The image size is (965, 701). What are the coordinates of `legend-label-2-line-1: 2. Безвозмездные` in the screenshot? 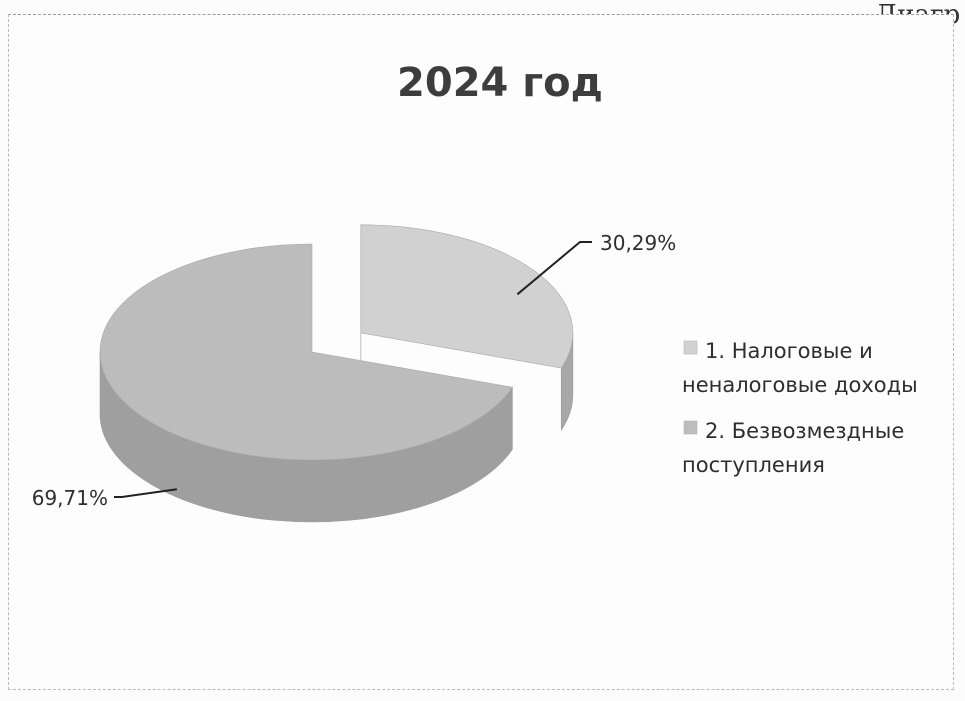 It's located at (804, 431).